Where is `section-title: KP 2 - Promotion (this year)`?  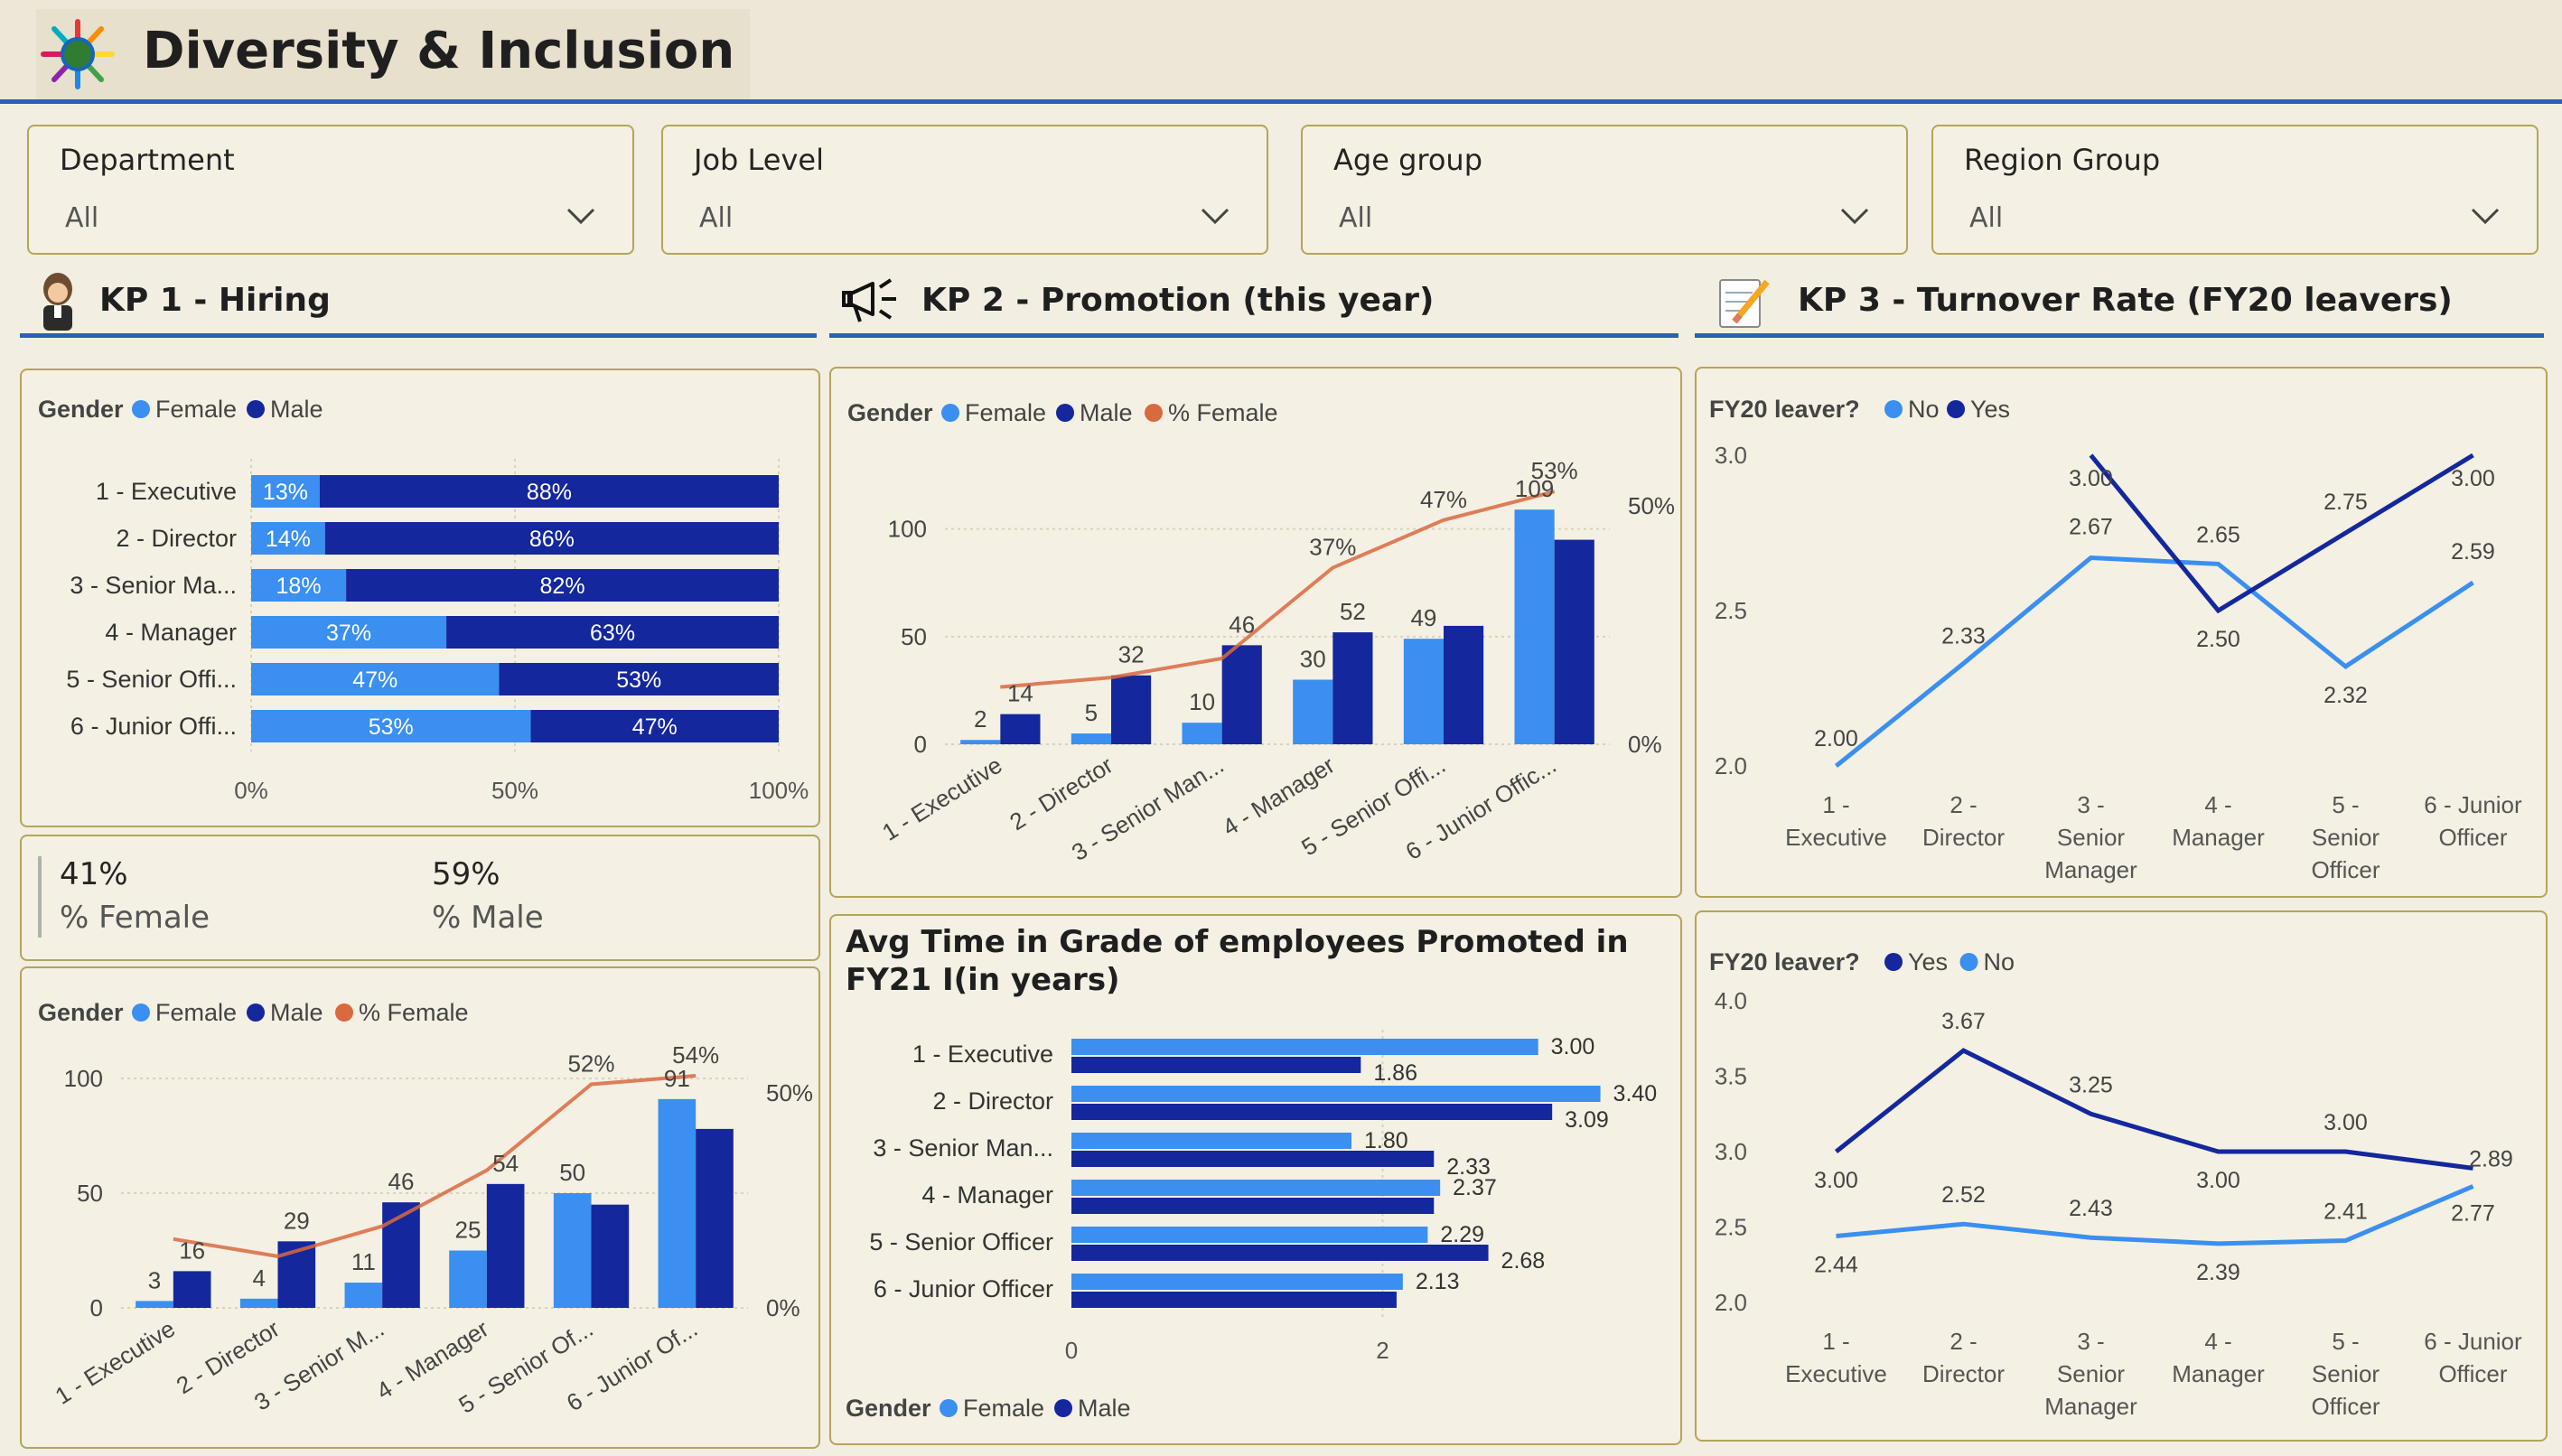 section-title: KP 2 - Promotion (this year) is located at coordinates (1178, 300).